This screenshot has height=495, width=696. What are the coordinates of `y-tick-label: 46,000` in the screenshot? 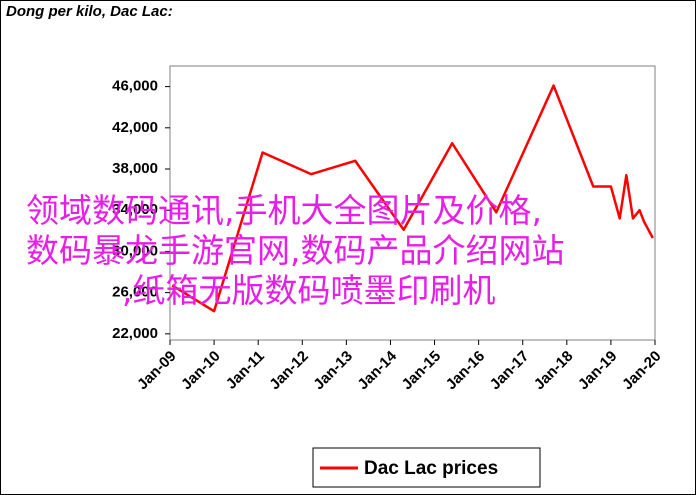 It's located at (135, 86).